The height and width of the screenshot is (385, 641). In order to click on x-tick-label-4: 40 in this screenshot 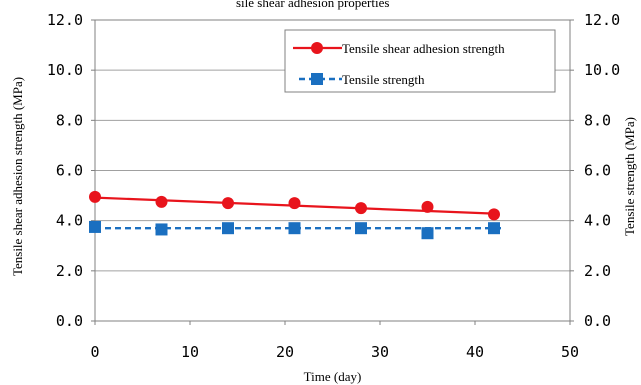, I will do `click(475, 352)`.